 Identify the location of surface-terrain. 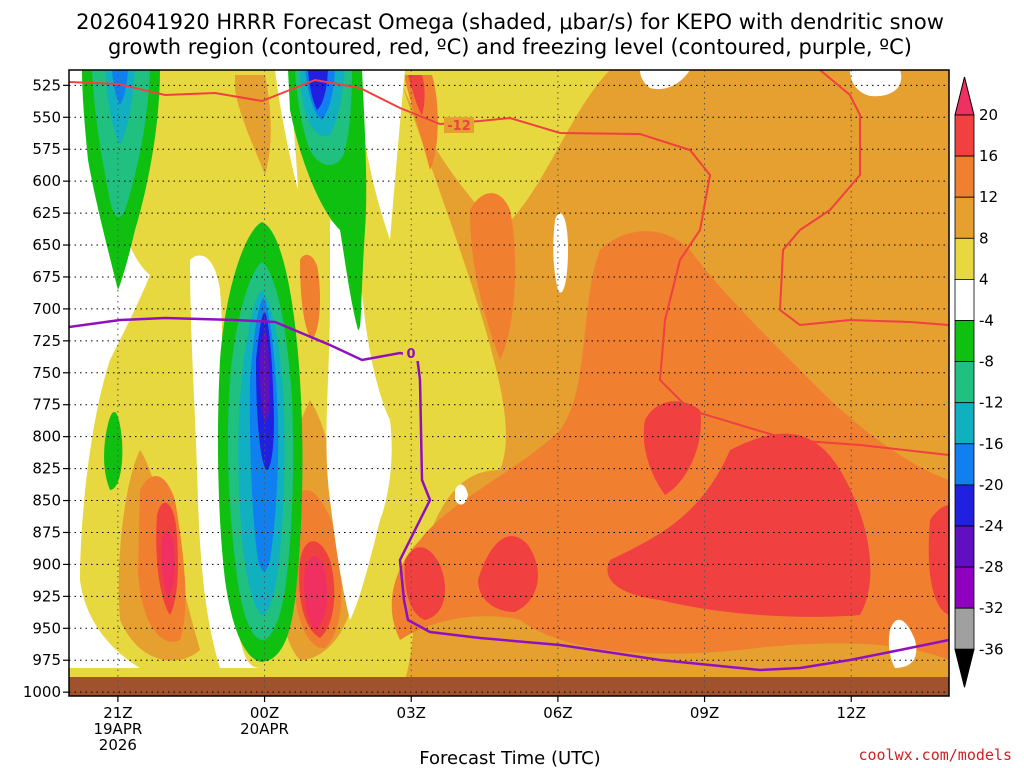
(509, 686).